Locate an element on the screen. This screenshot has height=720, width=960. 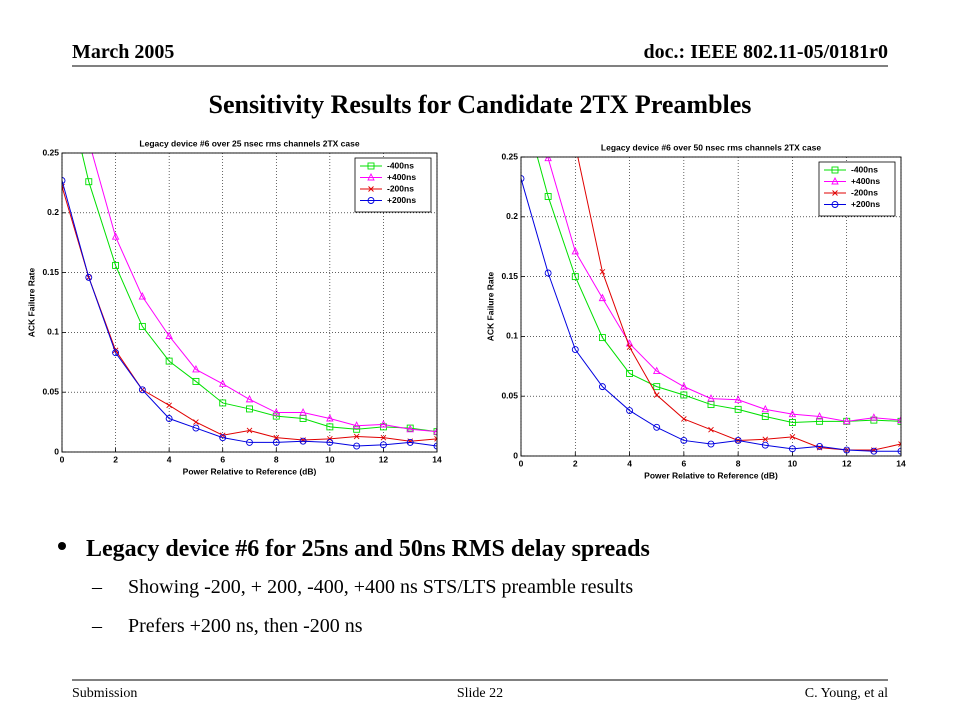
y-tick-label: 0 is located at coordinates (515, 455).